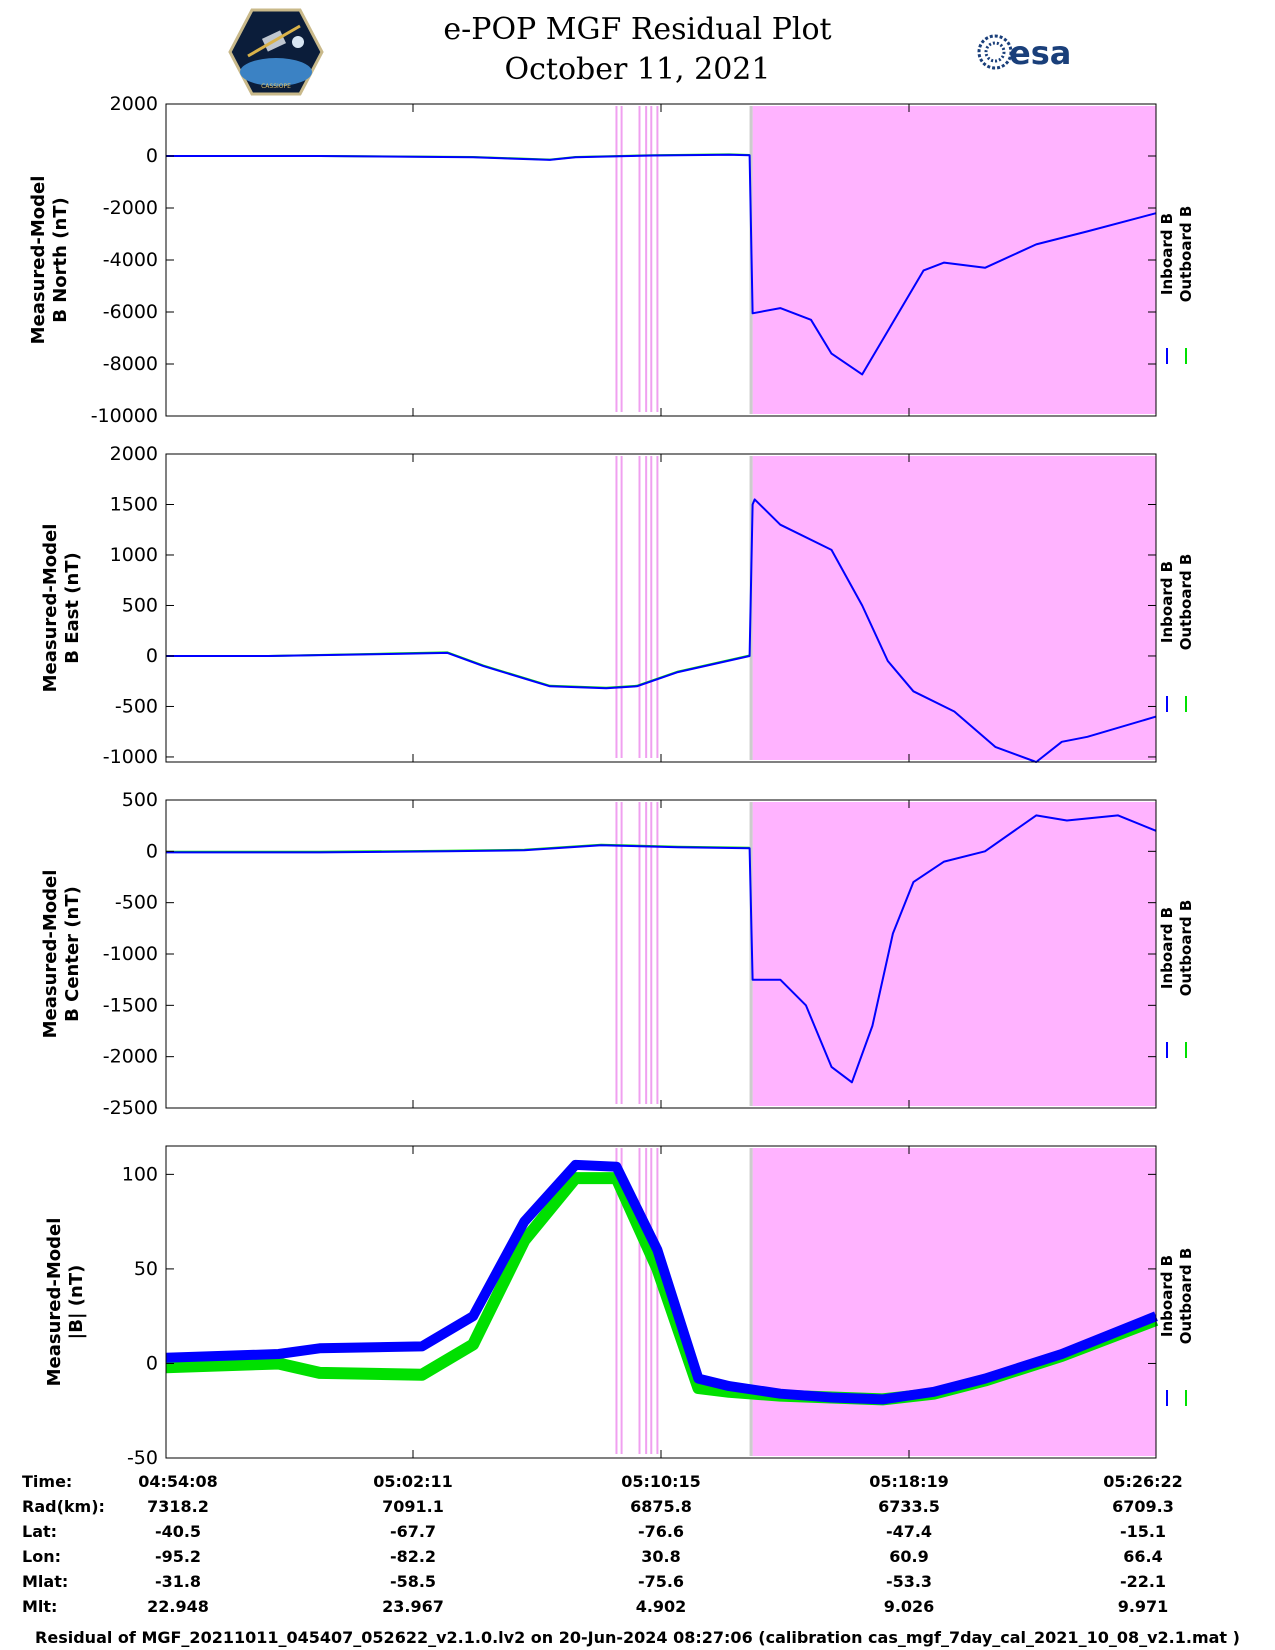  I want to click on y-tick-label: -1500, so click(130, 1005).